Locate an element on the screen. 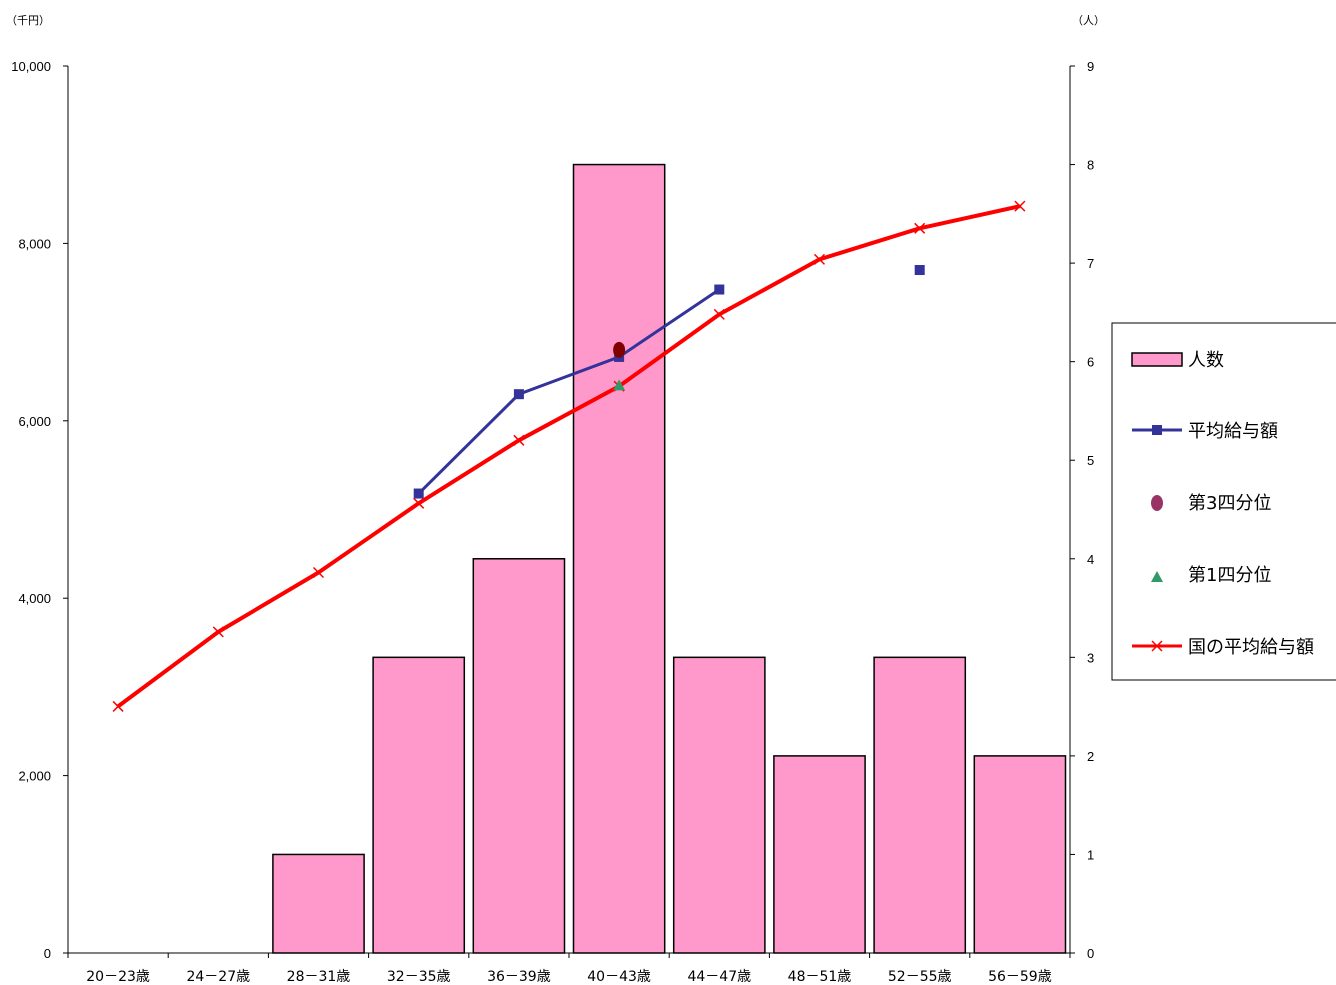 This screenshot has width=1336, height=985. legend-label-national-avg: 国の平均給与額 is located at coordinates (1251, 647).